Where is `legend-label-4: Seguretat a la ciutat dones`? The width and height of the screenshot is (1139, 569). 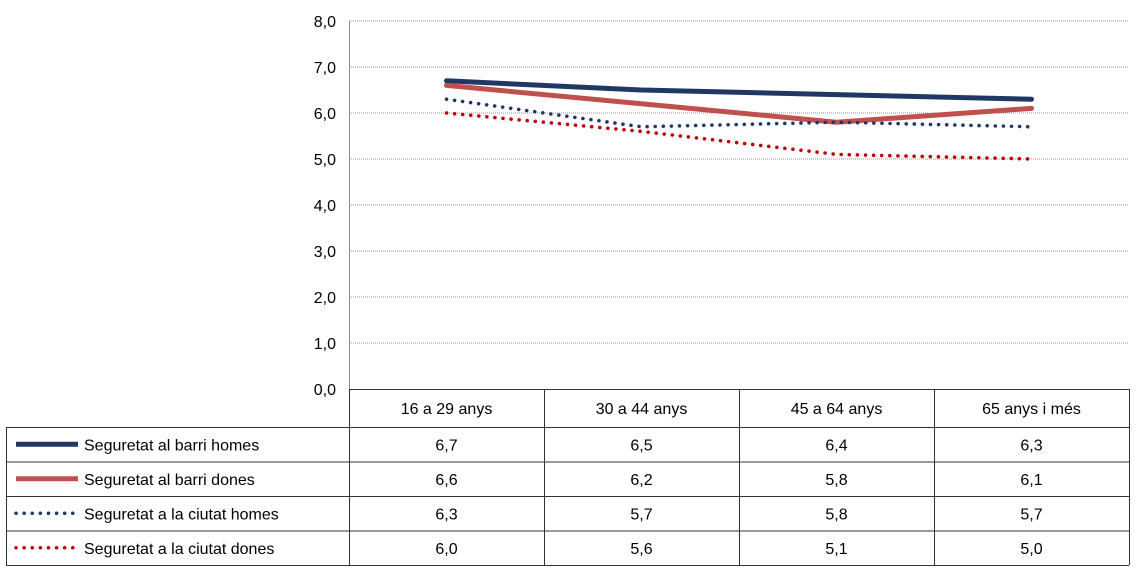 legend-label-4: Seguretat a la ciutat dones is located at coordinates (179, 549).